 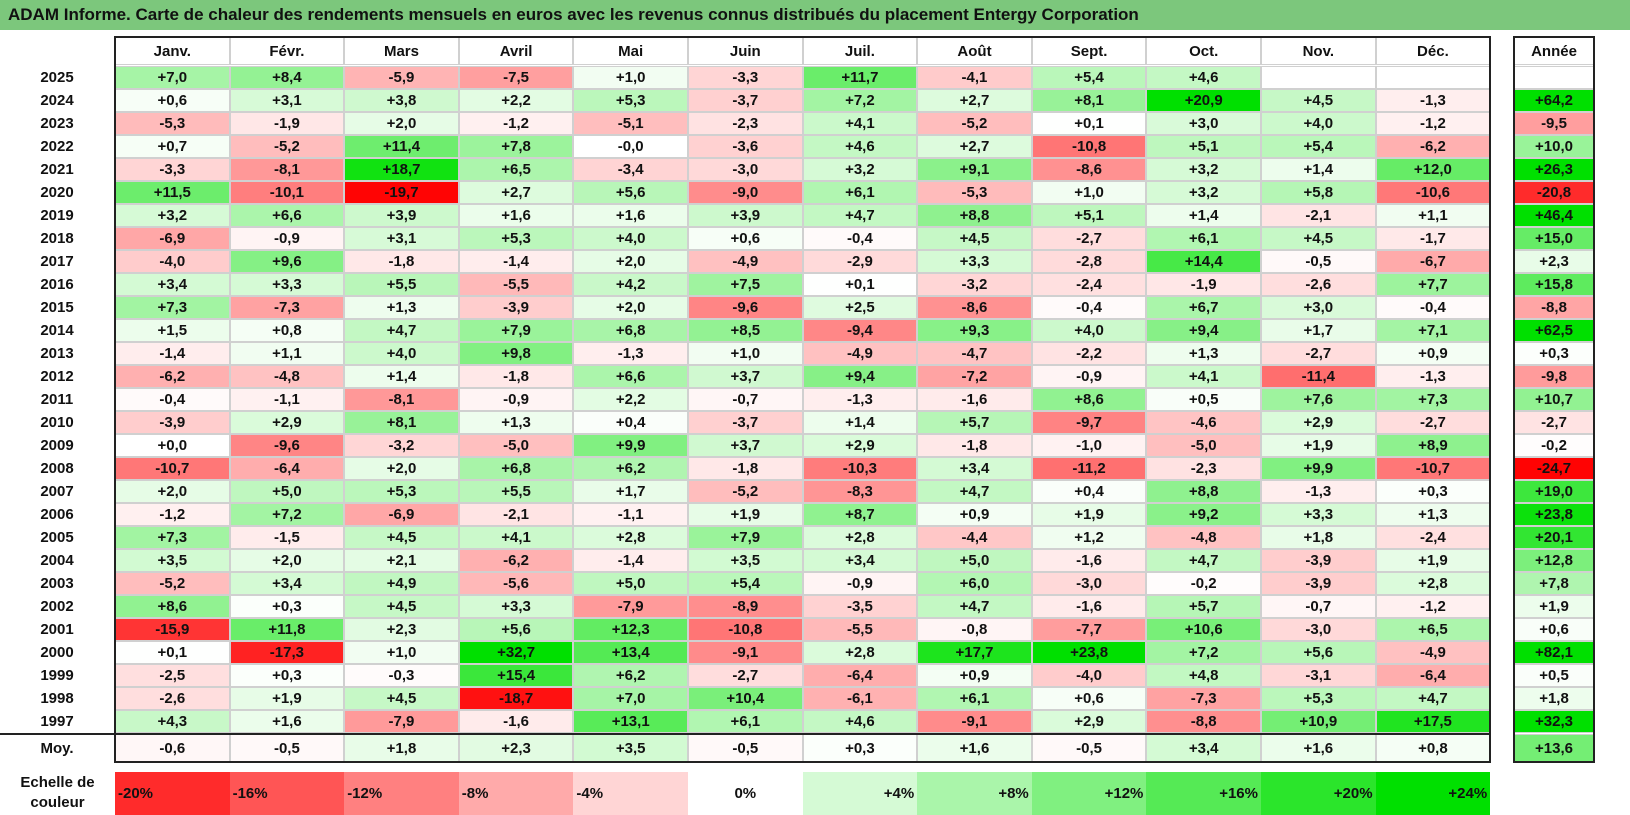 I want to click on heatmap-cell: -1,9, so click(x=287, y=123).